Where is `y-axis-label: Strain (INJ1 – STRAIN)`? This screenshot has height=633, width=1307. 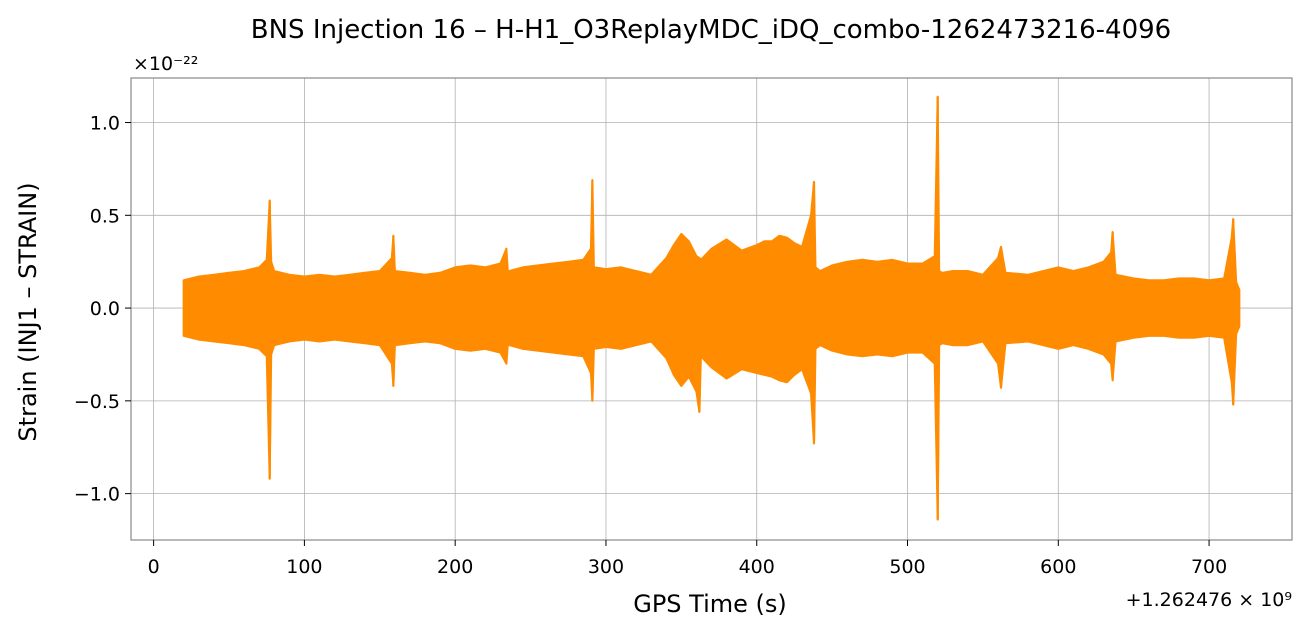
y-axis-label: Strain (INJ1 – STRAIN) is located at coordinates (28, 311).